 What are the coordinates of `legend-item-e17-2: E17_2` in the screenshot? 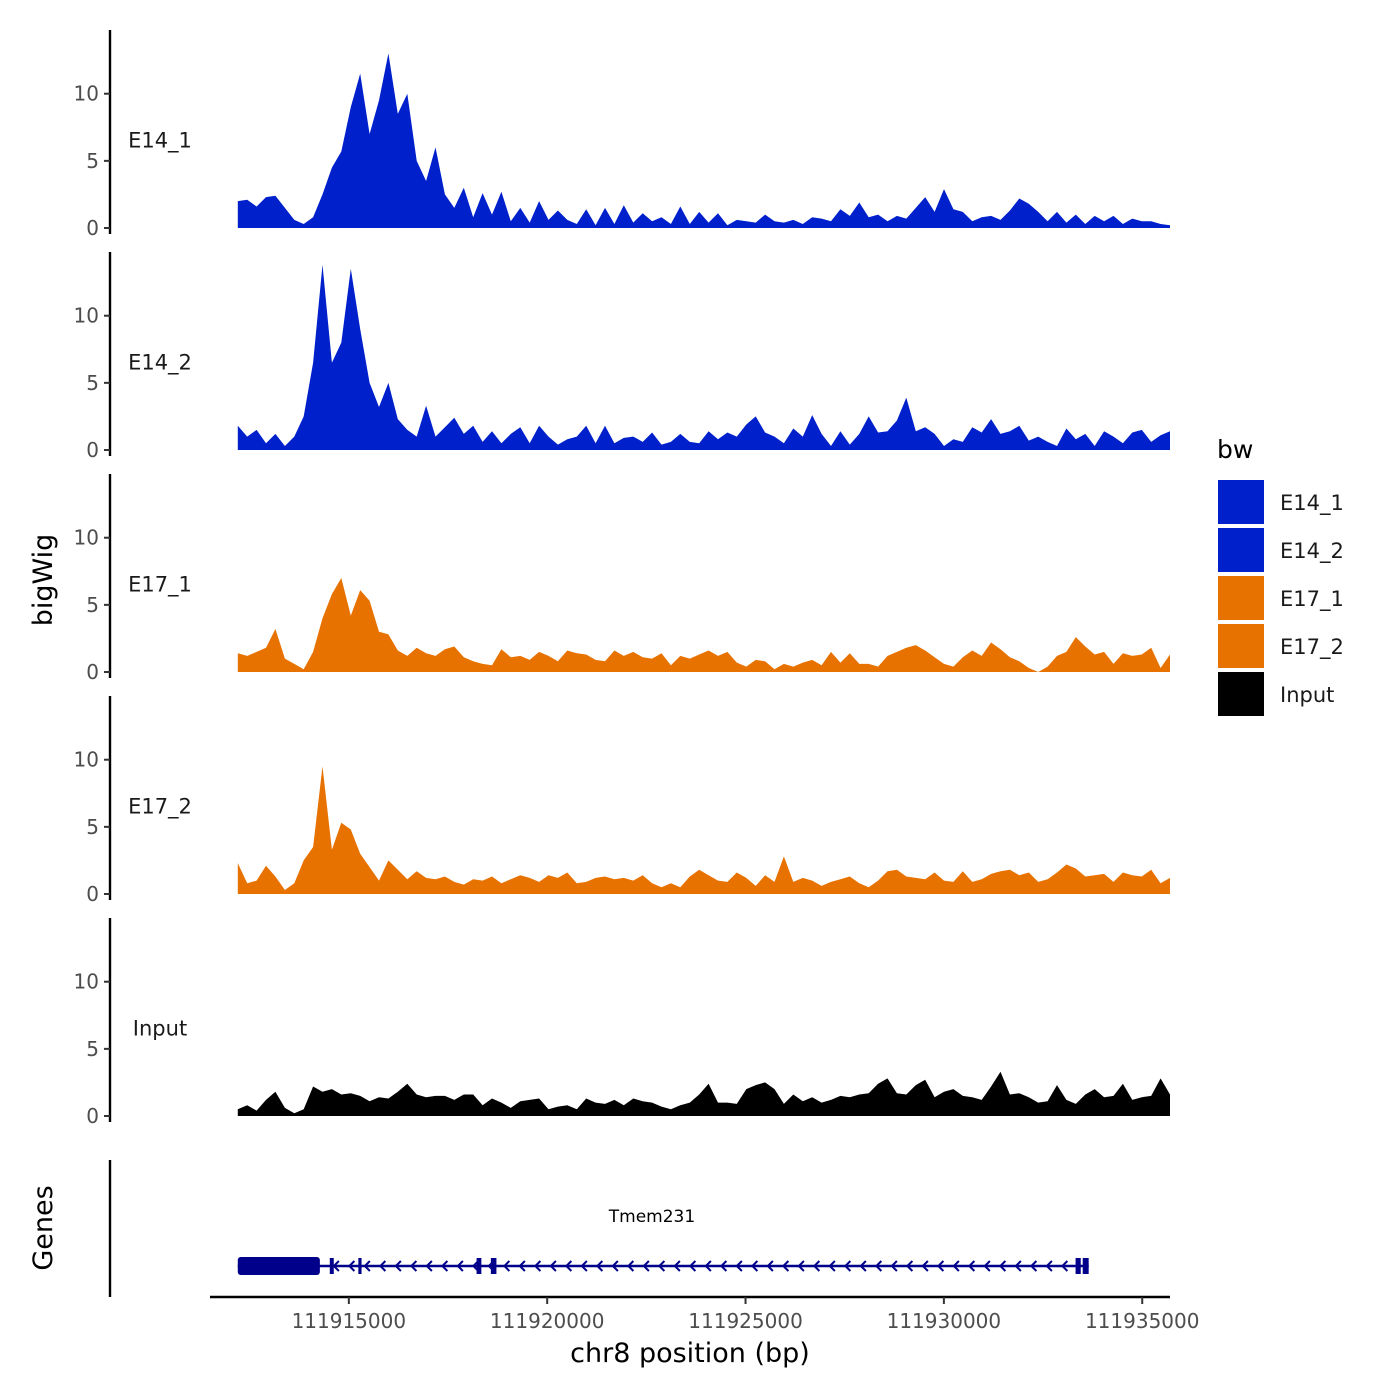 It's located at (1281, 646).